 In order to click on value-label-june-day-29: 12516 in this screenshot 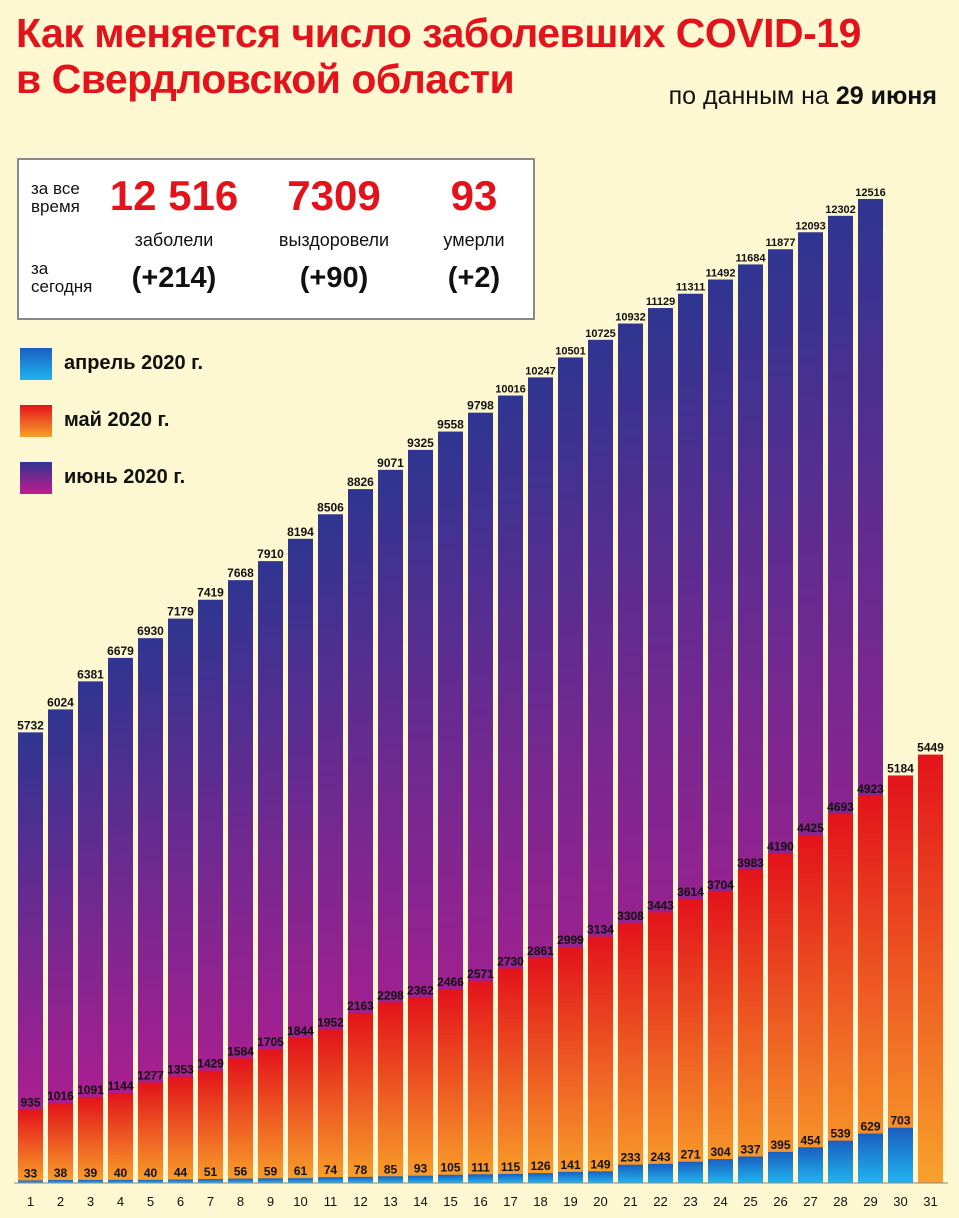, I will do `click(870, 193)`.